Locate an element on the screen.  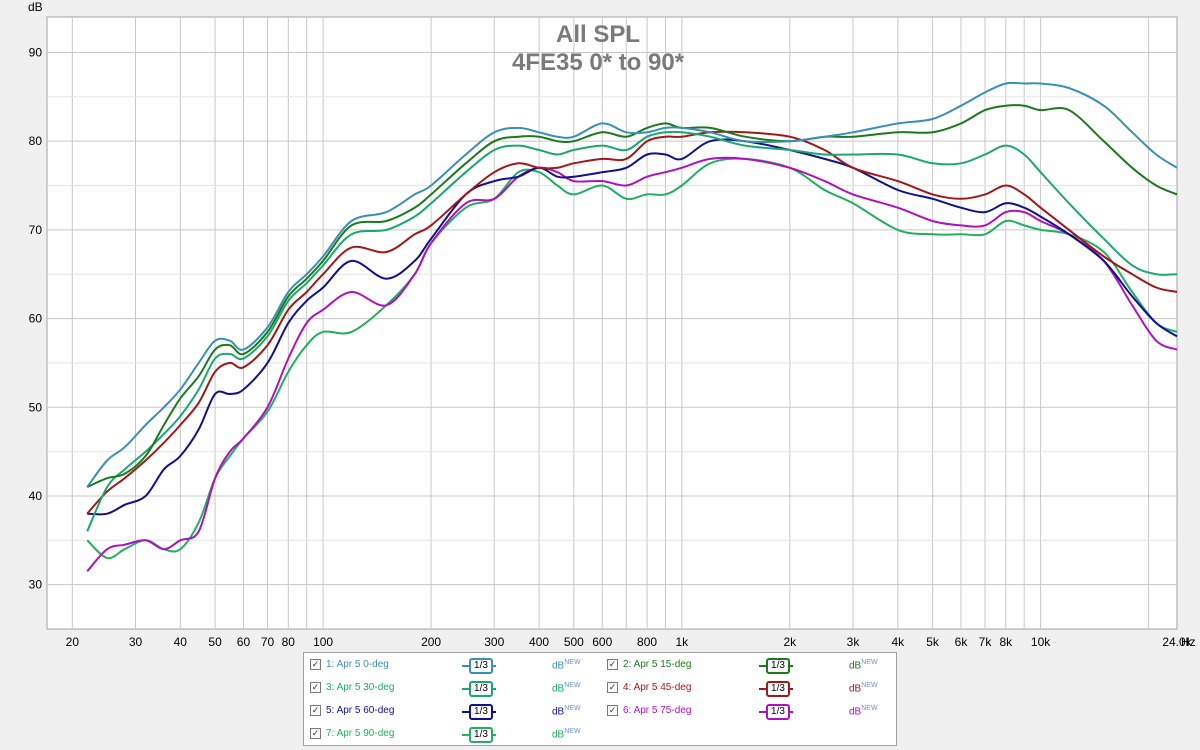
x-tick-label: 100 is located at coordinates (323, 642).